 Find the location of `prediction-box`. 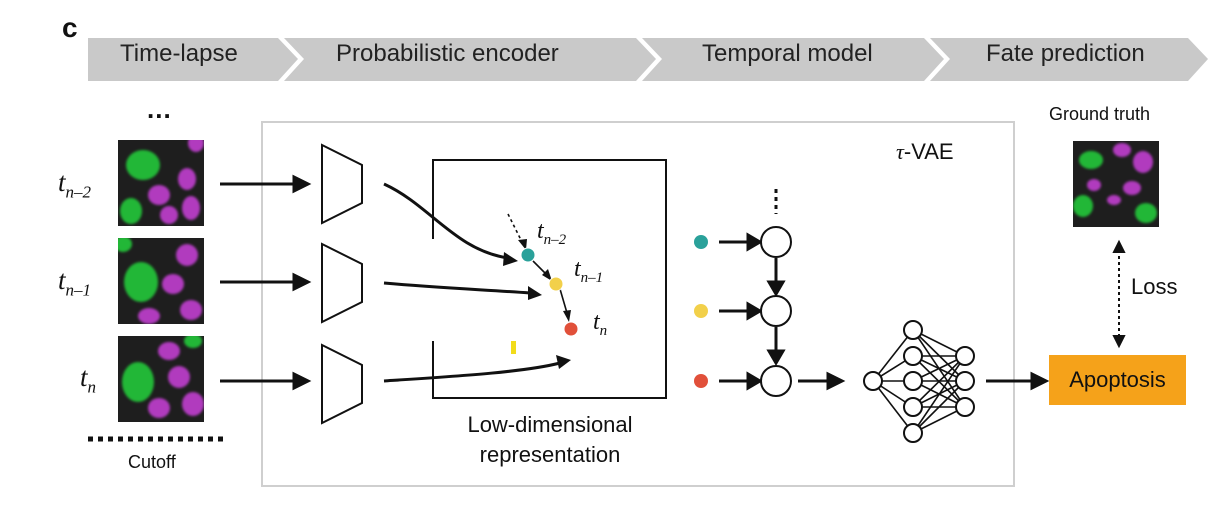

prediction-box is located at coordinates (1117, 380).